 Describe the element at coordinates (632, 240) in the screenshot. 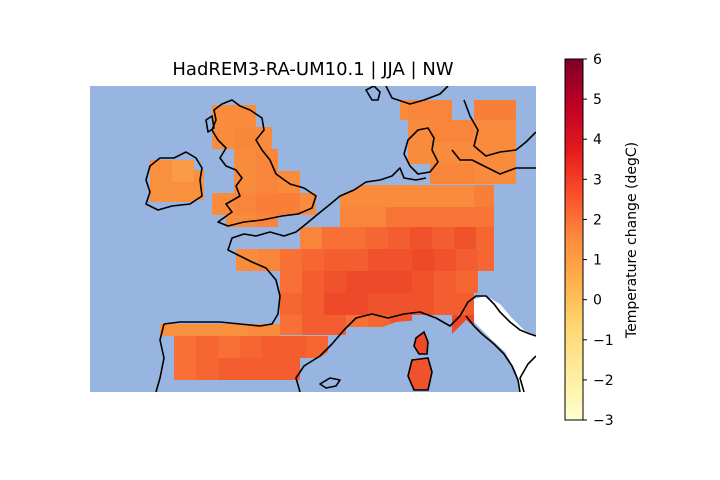

I see `colorbar-label: Temperature change (degC)` at that location.